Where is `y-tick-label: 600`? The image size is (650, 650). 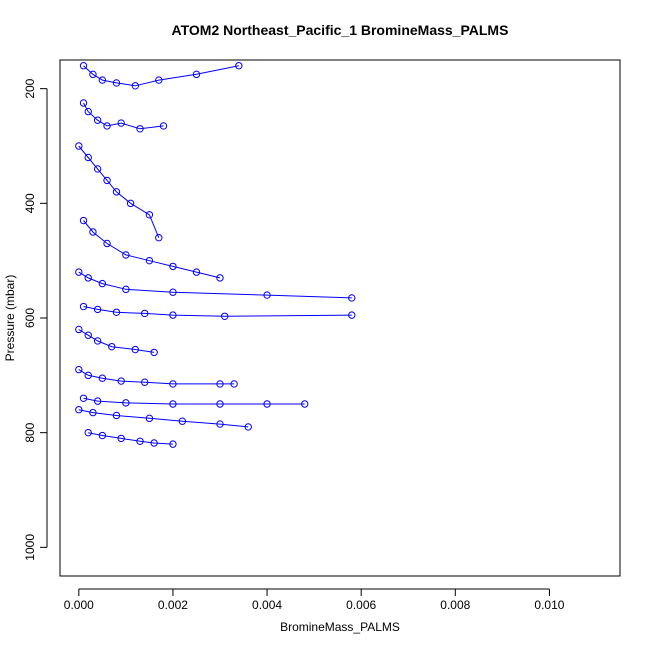 y-tick-label: 600 is located at coordinates (30, 318).